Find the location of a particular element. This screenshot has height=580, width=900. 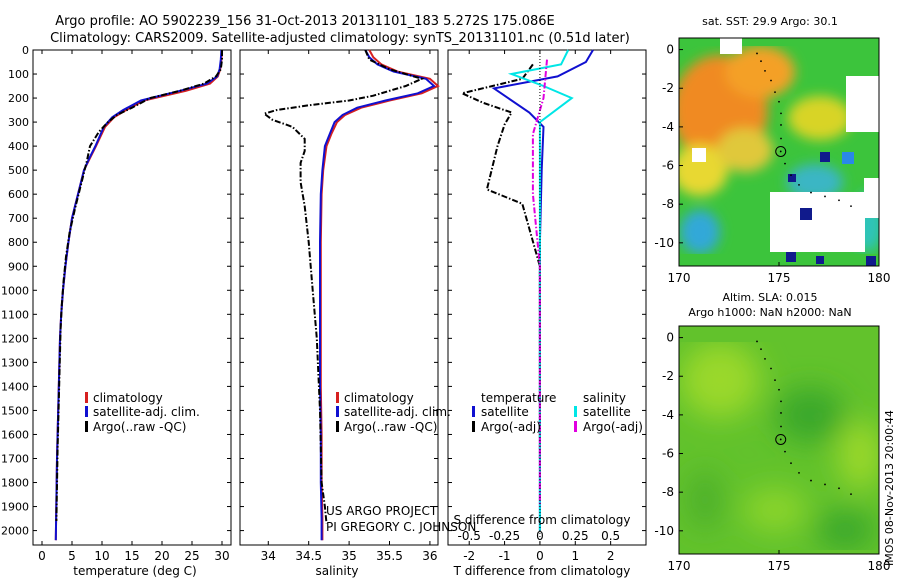

map-x-tick-label: 180 is located at coordinates (879, 566).